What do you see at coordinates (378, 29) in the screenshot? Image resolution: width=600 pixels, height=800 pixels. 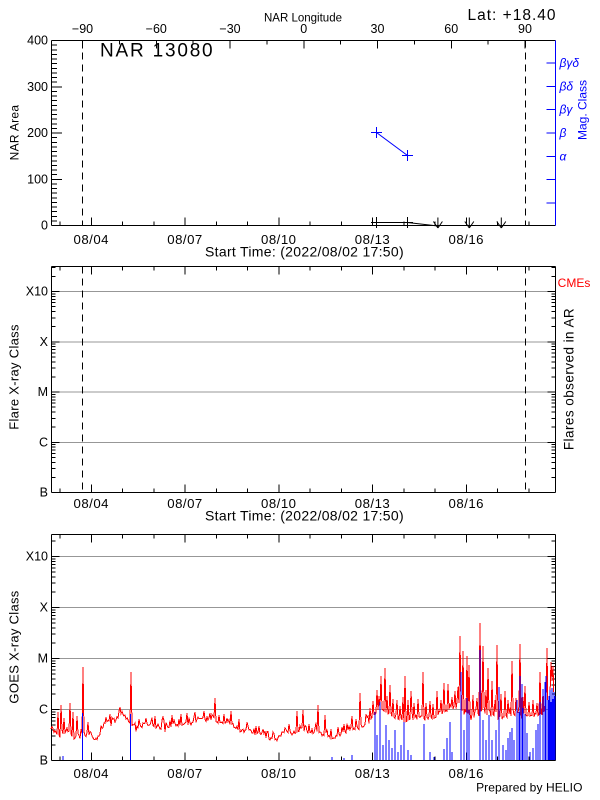 I see `svg-text: 30` at bounding box center [378, 29].